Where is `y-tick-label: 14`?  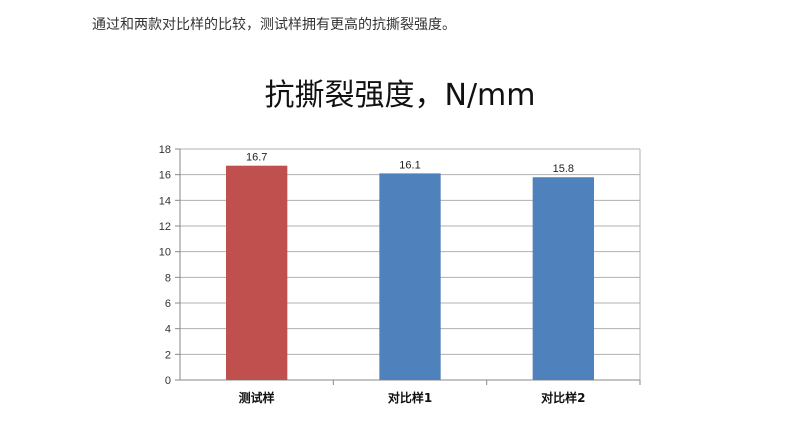
y-tick-label: 14 is located at coordinates (165, 201).